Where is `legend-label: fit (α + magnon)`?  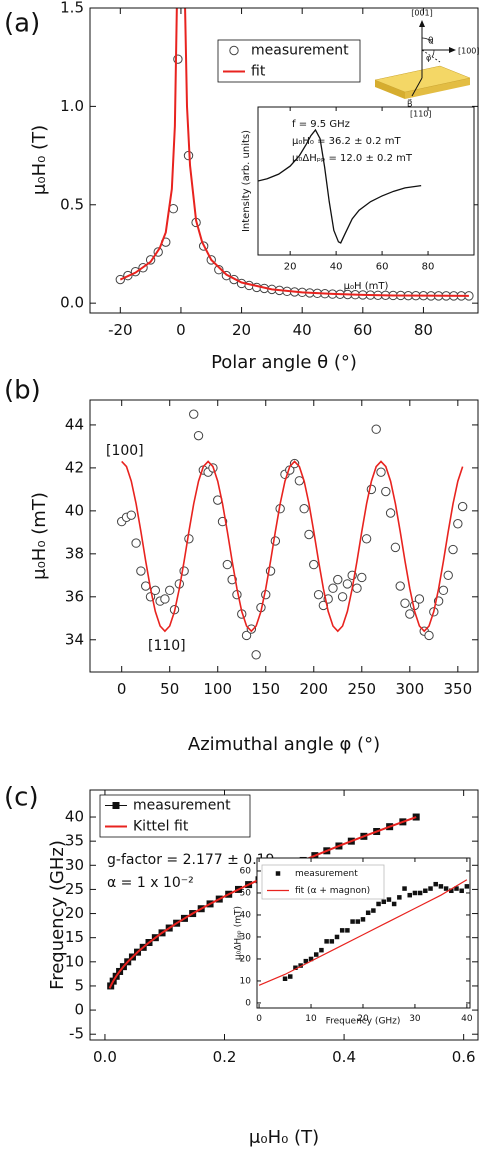
legend-label: fit (α + magnon) is located at coordinates (332, 891).